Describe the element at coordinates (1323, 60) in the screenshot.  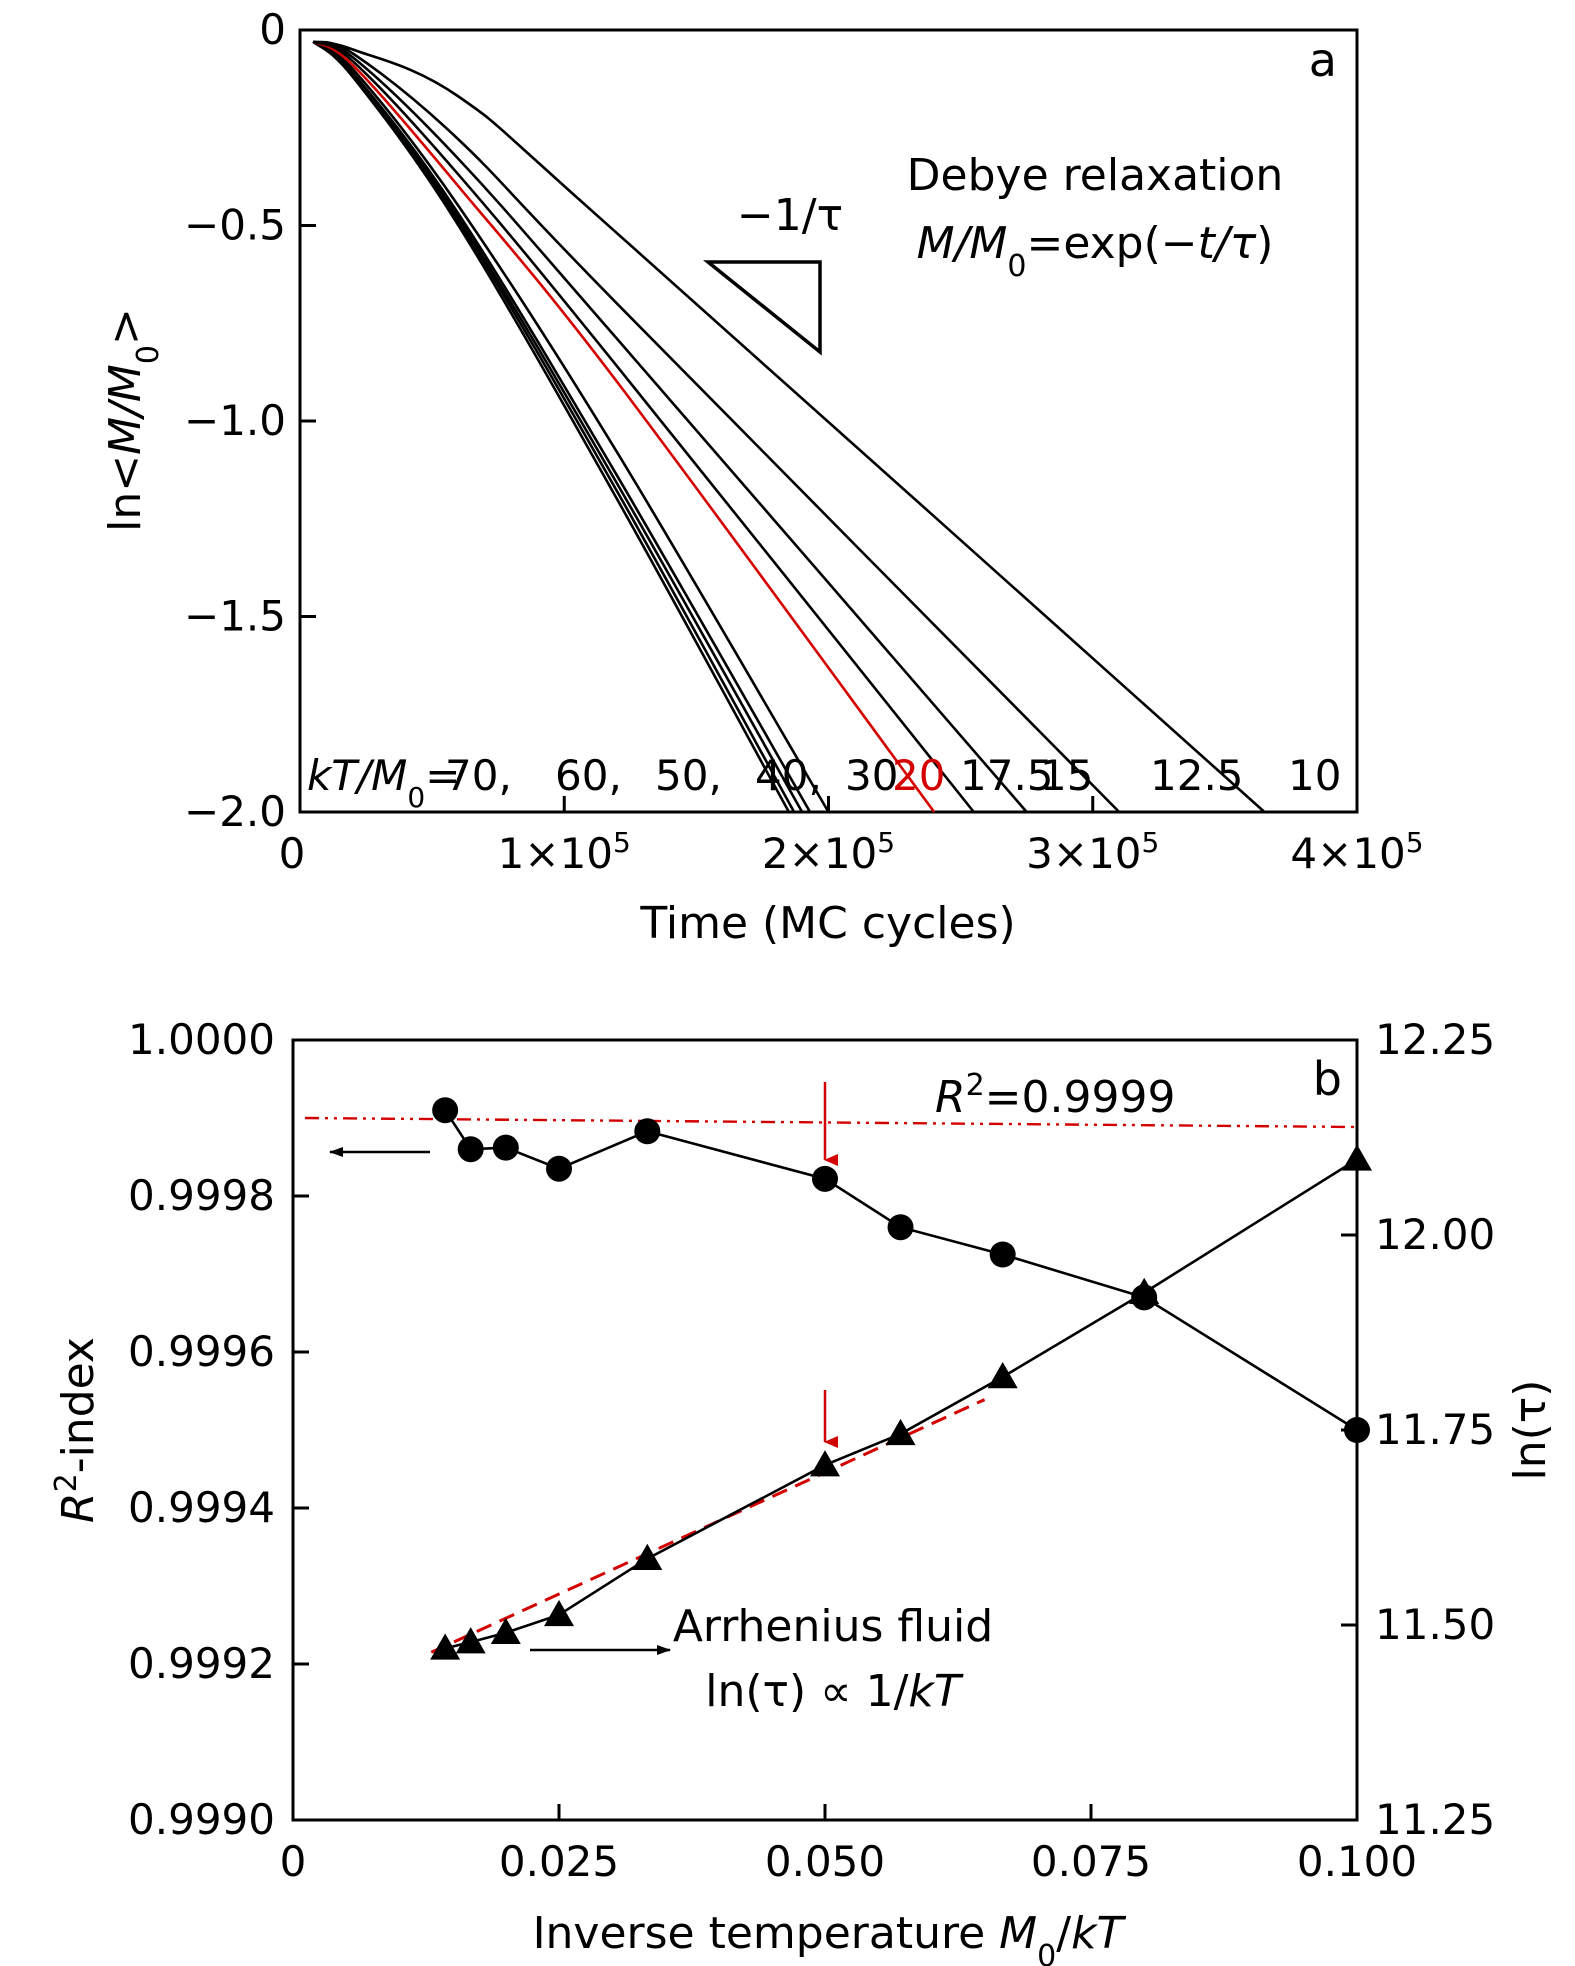
I see `panel-a-label: a` at that location.